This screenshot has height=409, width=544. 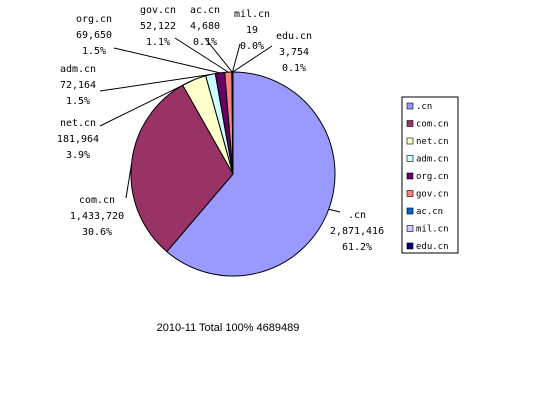 I want to click on slice-label-ac-cn: ac.cn 4,680 0.1%, so click(x=205, y=26).